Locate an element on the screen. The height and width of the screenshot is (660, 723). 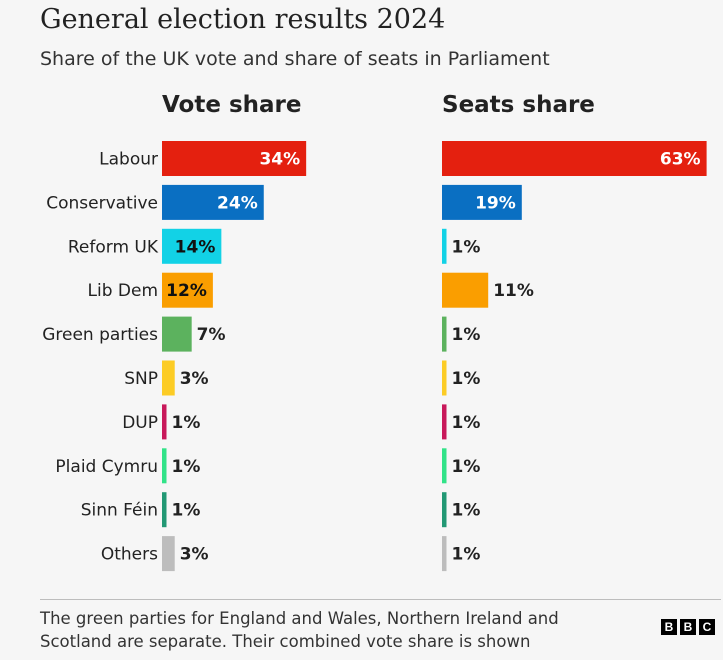
chart-title: General election results 2024 is located at coordinates (243, 19).